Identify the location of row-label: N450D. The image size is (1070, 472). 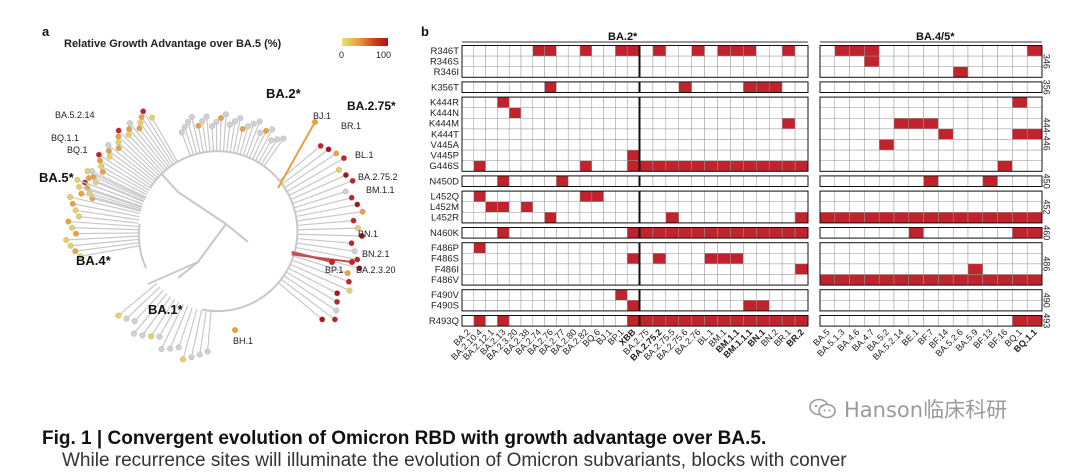
(444, 181).